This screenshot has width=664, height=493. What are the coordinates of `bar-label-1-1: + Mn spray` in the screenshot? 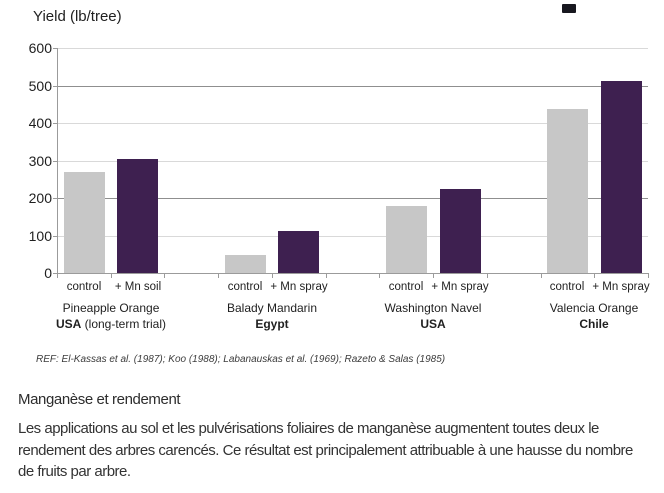 It's located at (299, 287).